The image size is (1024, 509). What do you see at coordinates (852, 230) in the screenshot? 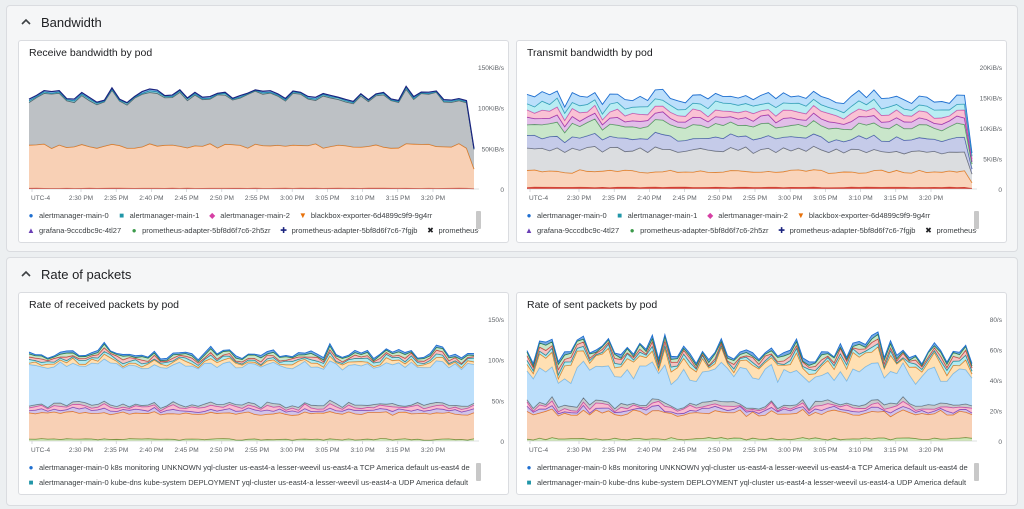
I see `legend-label: prometheus-adapter-5bf8d6f7c6-7fgjb` at bounding box center [852, 230].